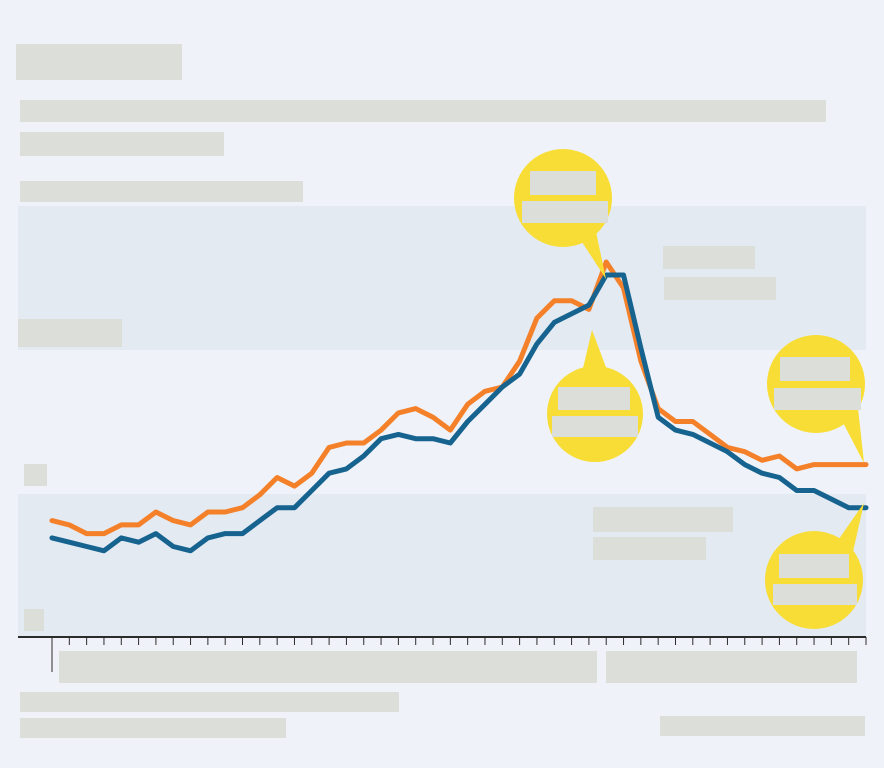 This screenshot has width=884, height=768. Describe the element at coordinates (709, 257) in the screenshot. I see `annotation-placeholder-1a` at that location.